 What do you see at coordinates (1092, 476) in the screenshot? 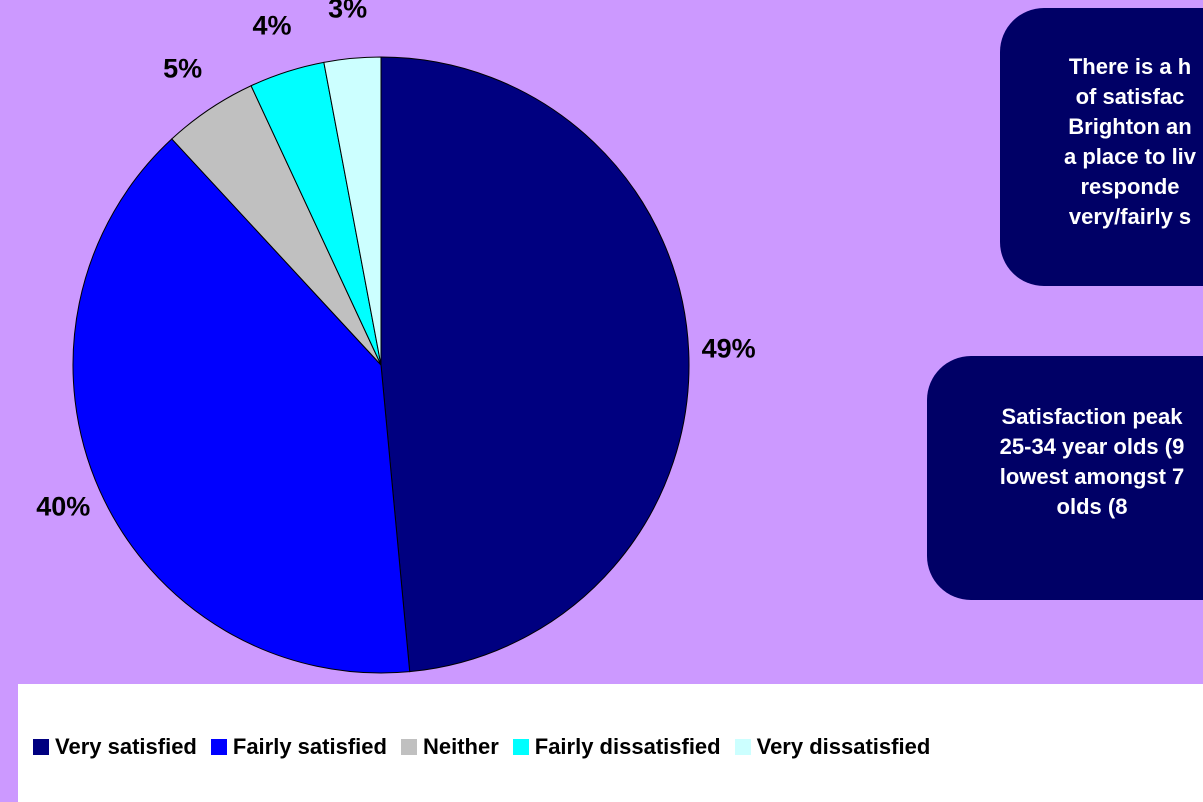
I see `callout-line: lowest amongst 7` at bounding box center [1092, 476].